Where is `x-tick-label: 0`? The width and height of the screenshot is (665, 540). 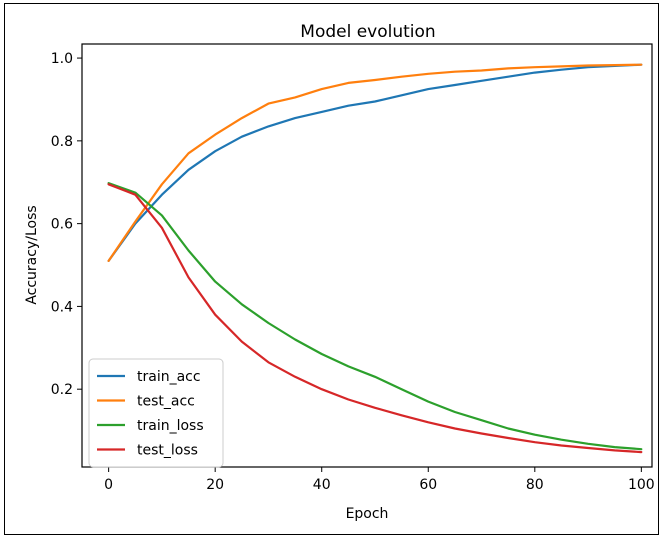 x-tick-label: 0 is located at coordinates (108, 485).